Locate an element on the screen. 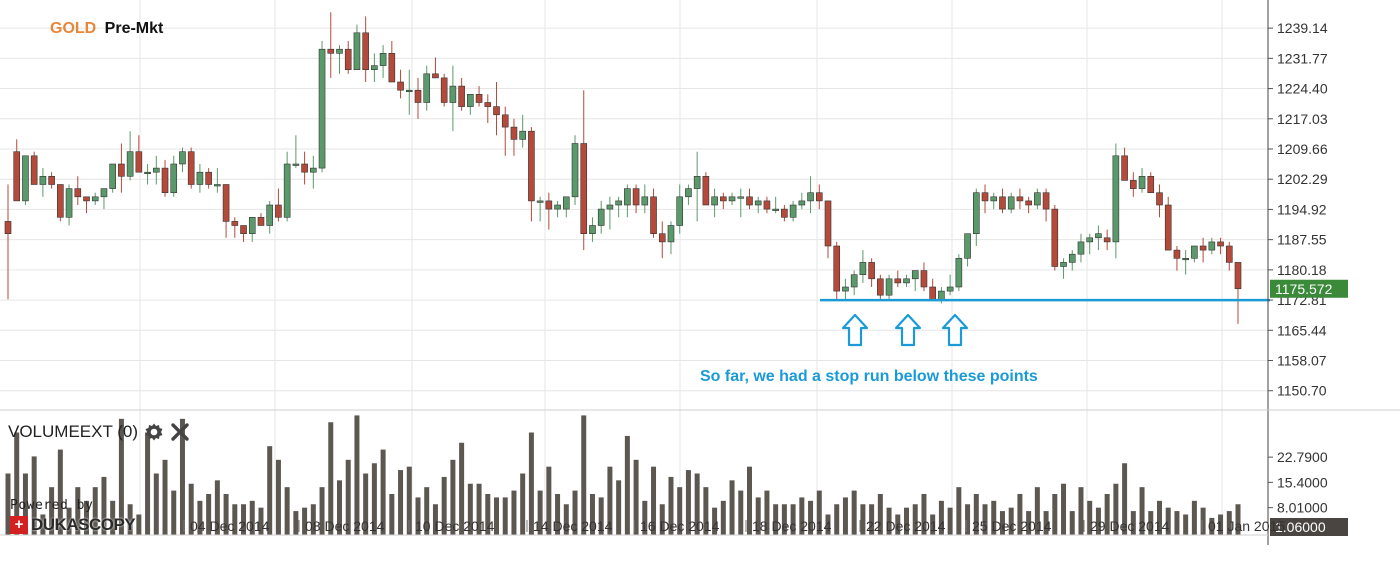 This screenshot has height=564, width=1400. close-icon is located at coordinates (180, 432).